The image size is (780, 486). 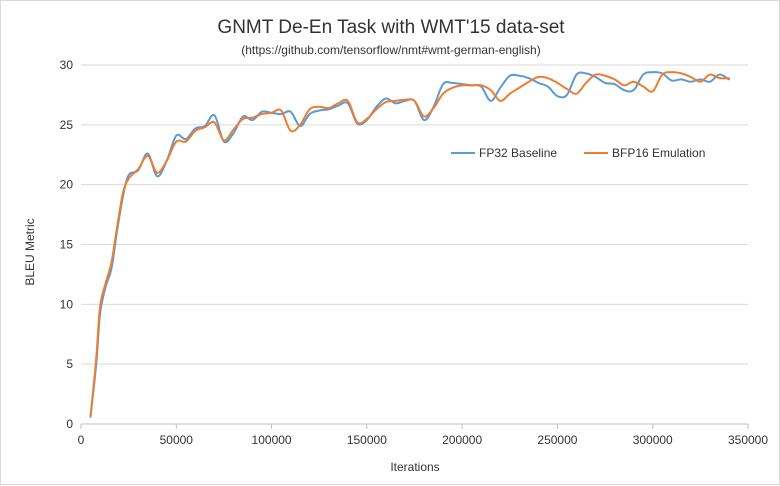 What do you see at coordinates (81, 440) in the screenshot?
I see `x-tick-label: 0` at bounding box center [81, 440].